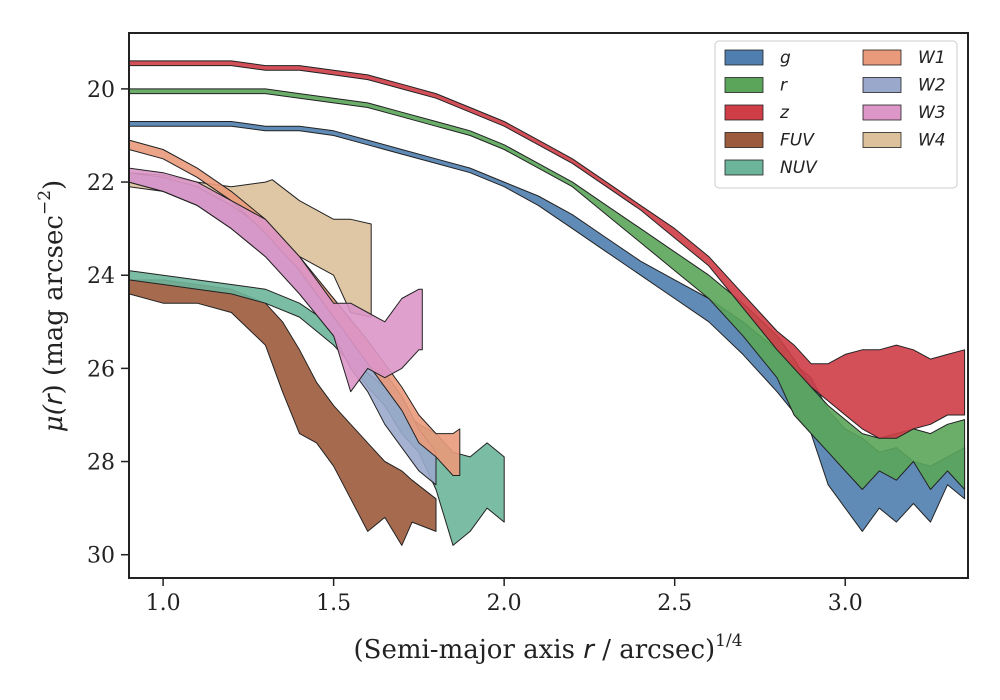  I want to click on x-tick-label: 2.0, so click(504, 603).